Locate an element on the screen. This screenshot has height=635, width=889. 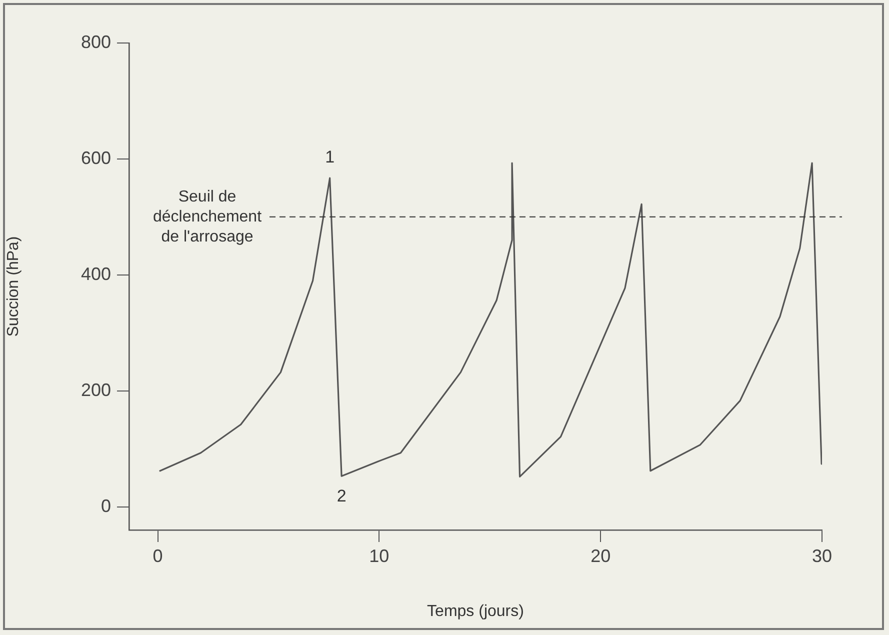
y-tick-label: 800 is located at coordinates (95, 42).